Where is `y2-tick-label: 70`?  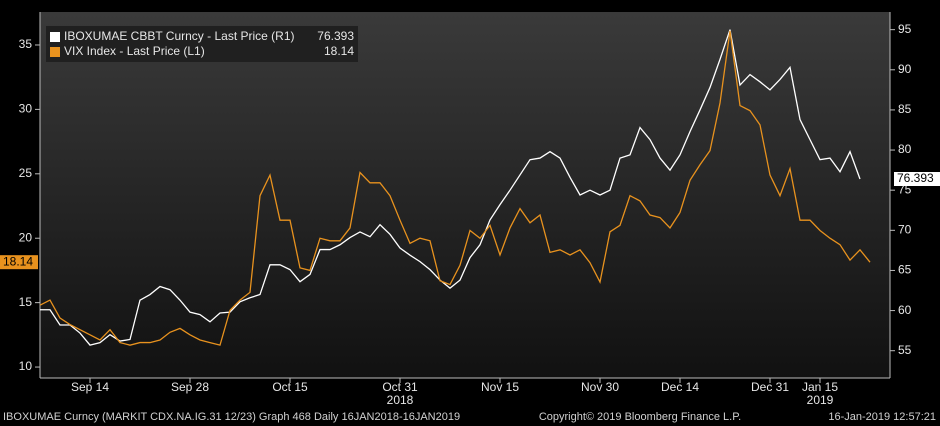
y2-tick-label: 70 is located at coordinates (905, 229).